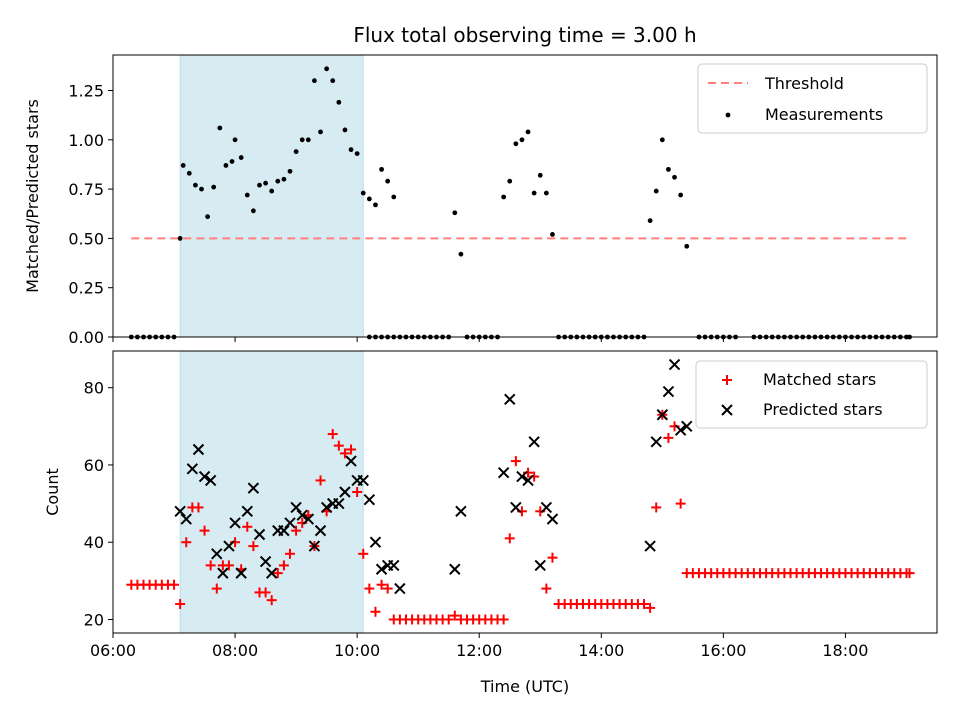 The image size is (960, 720). Describe the element at coordinates (235, 650) in the screenshot. I see `bottom-x-tick-label: 08:00` at that location.